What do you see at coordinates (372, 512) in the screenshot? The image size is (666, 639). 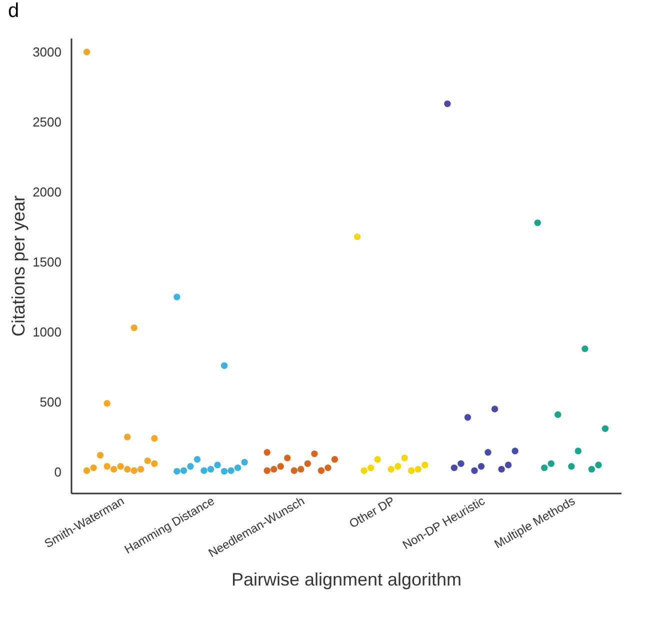 I see `x-tick-label: Other DP` at bounding box center [372, 512].